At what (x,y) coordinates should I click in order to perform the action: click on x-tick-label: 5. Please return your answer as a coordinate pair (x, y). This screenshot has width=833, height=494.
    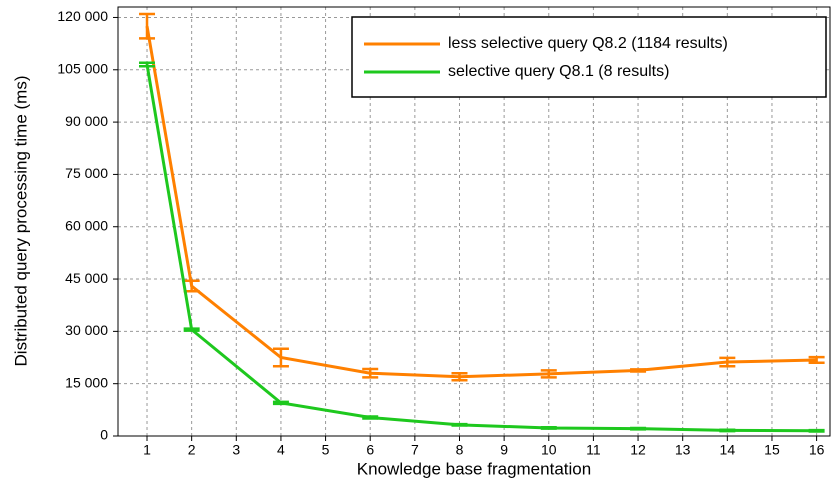
    Looking at the image, I should click on (326, 450).